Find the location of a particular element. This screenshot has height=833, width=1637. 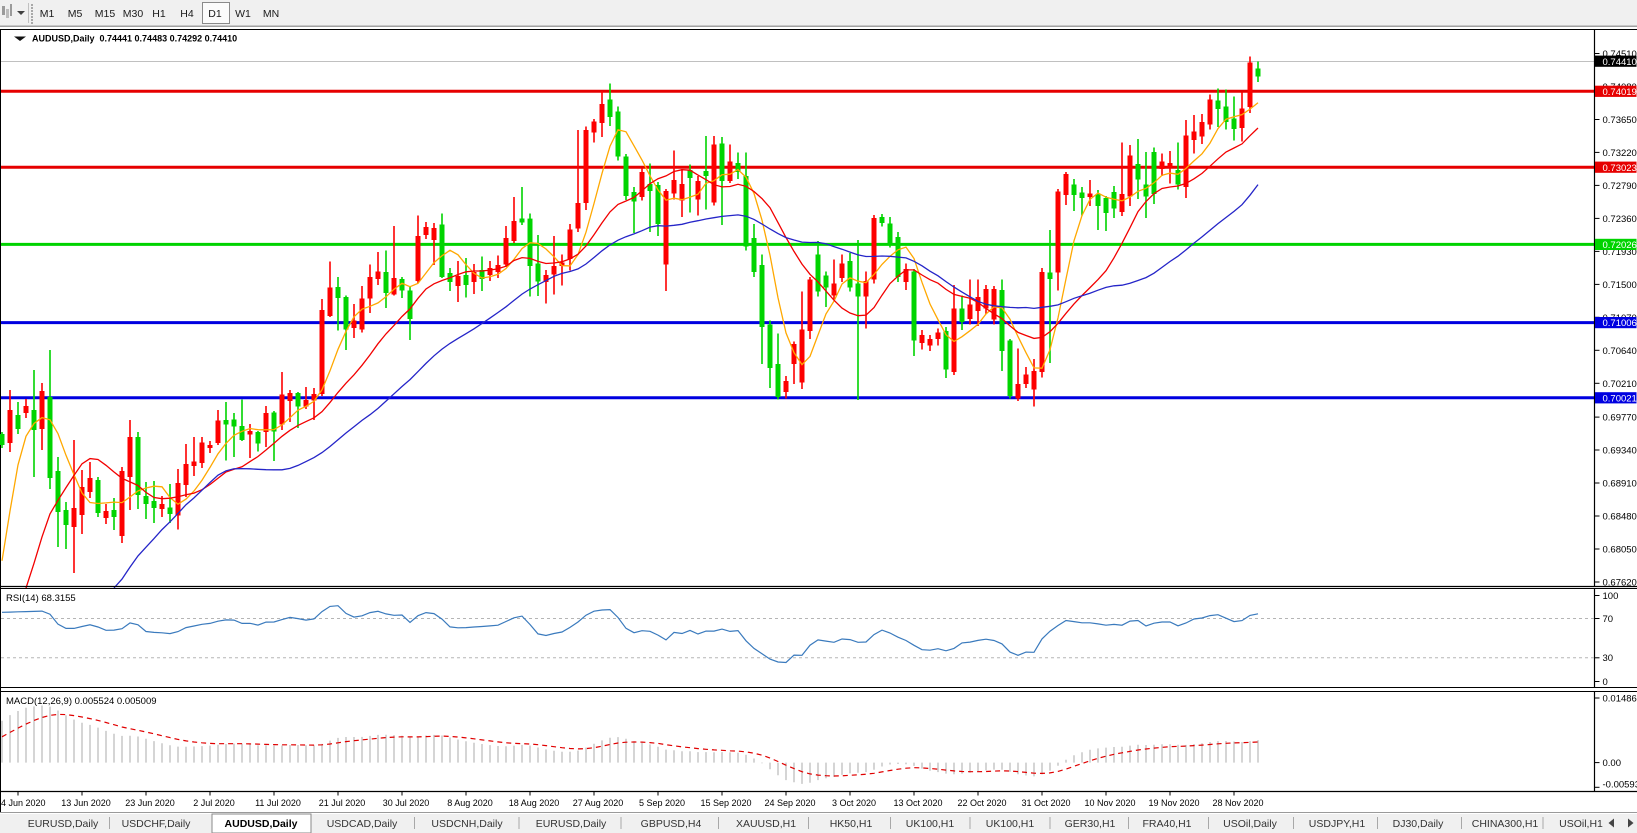

svg-text: 4 Jun 2020 is located at coordinates (23, 803).